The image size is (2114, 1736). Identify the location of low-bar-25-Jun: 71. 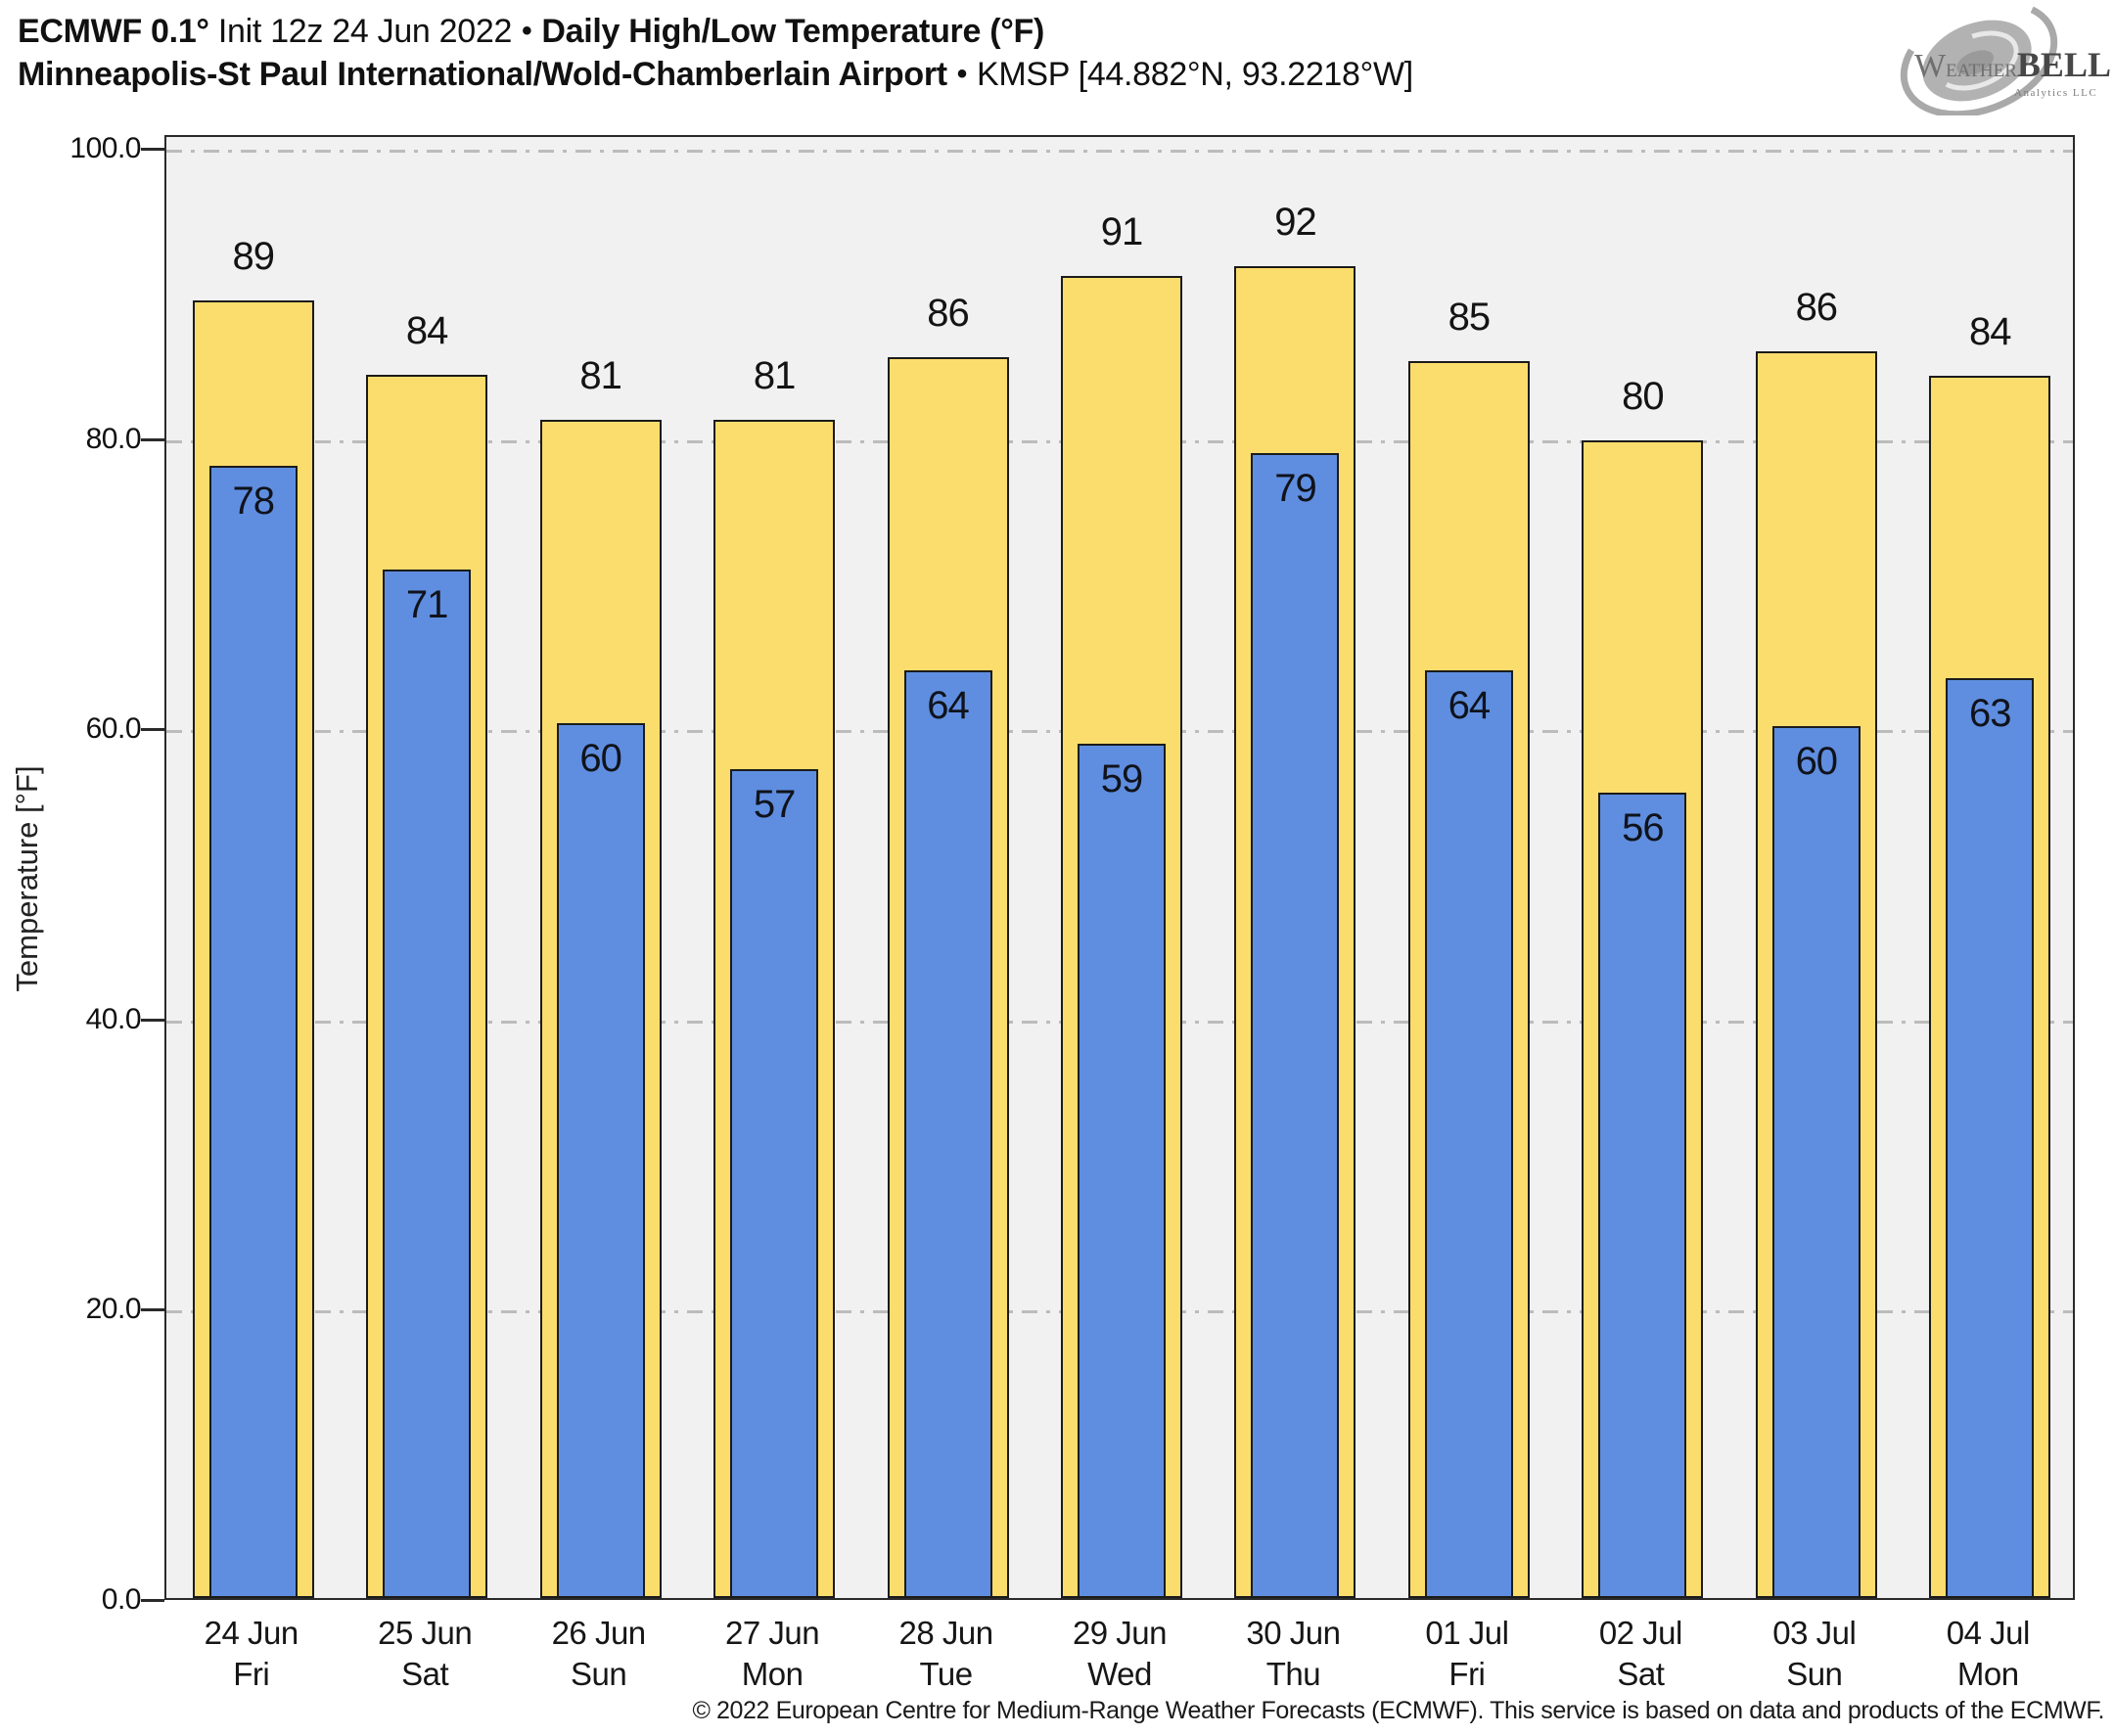
(428, 1083).